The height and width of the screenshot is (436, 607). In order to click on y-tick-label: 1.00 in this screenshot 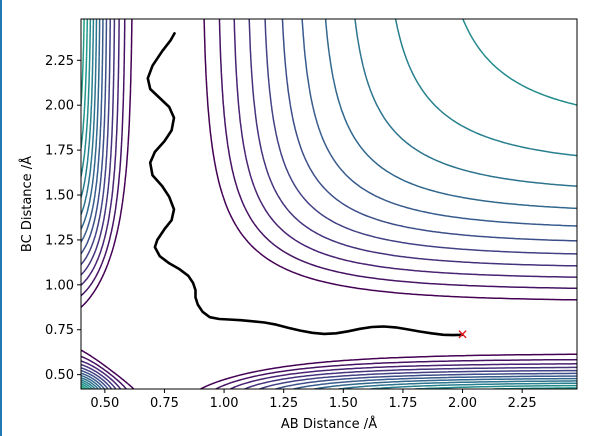, I will do `click(59, 285)`.